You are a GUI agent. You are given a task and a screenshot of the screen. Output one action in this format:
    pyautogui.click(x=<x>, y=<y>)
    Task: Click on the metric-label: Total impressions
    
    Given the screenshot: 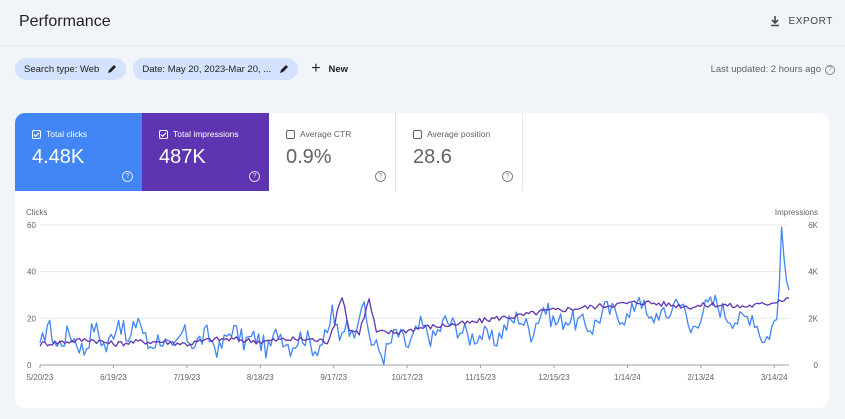 What is the action you would take?
    pyautogui.click(x=206, y=134)
    